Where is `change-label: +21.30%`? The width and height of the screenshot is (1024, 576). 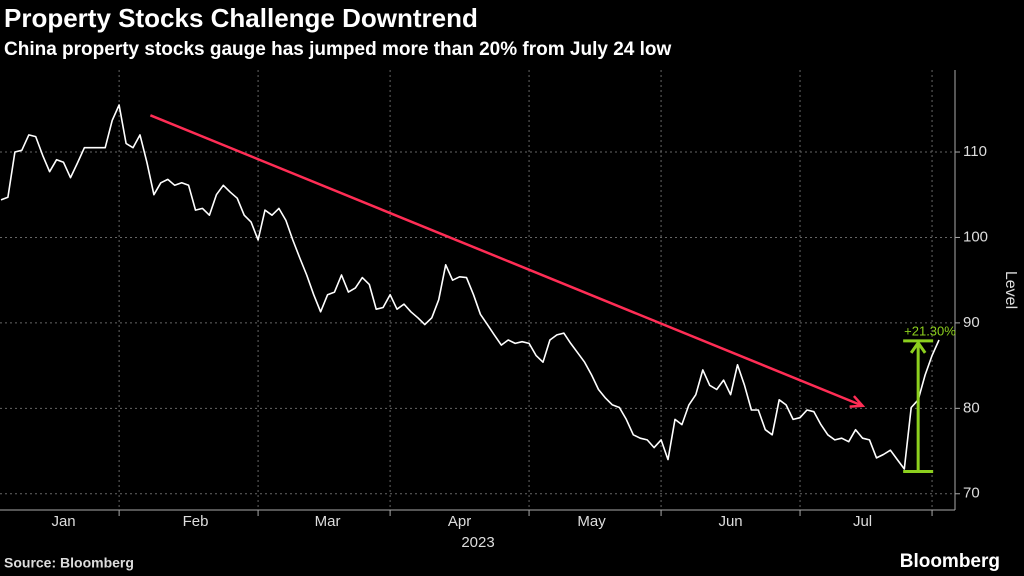
change-label: +21.30% is located at coordinates (930, 330).